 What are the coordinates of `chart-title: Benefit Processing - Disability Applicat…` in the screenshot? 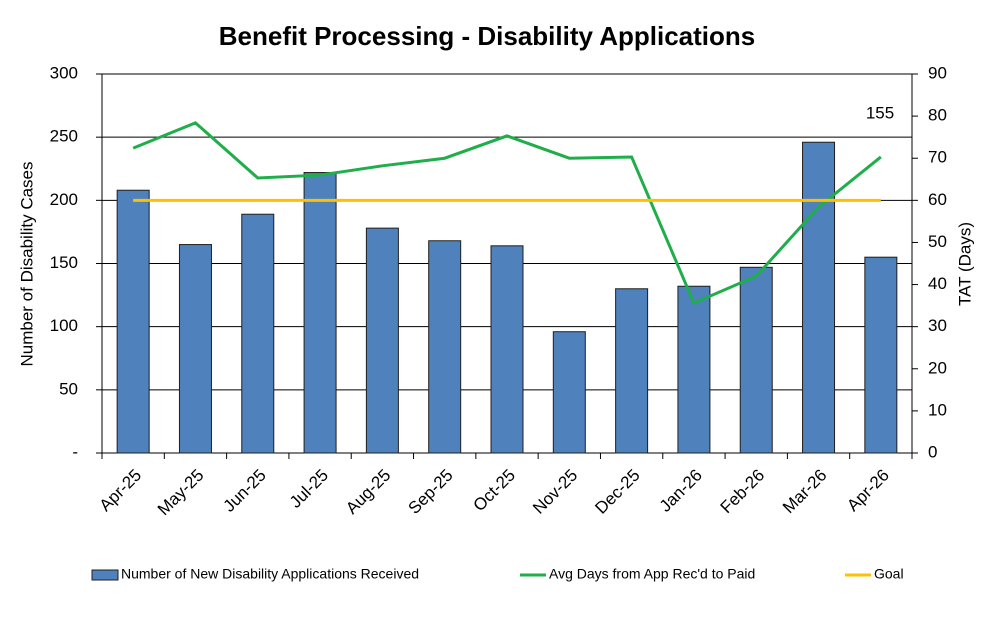 It's located at (487, 36).